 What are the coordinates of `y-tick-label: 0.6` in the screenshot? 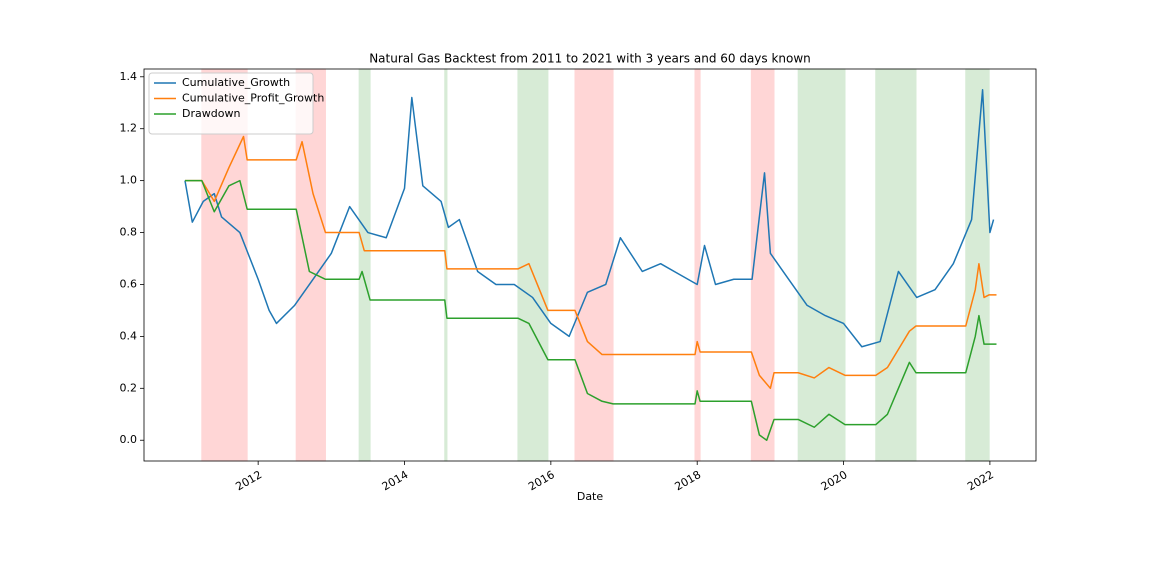 It's located at (129, 283).